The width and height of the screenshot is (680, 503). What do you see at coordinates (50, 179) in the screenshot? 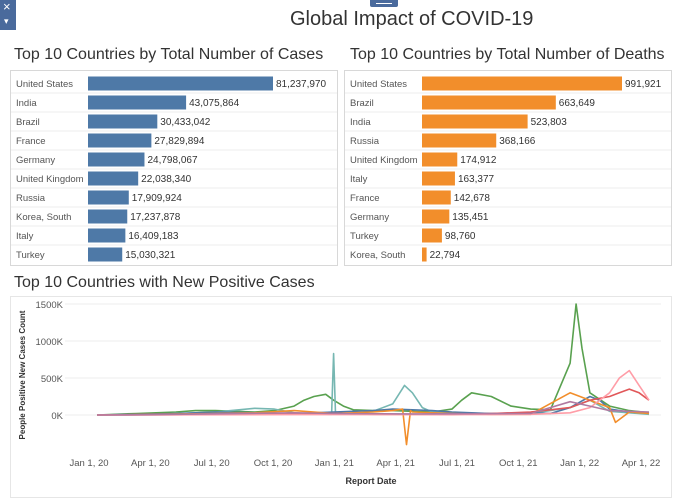
I see `cases-category-label: United Kingdom` at bounding box center [50, 179].